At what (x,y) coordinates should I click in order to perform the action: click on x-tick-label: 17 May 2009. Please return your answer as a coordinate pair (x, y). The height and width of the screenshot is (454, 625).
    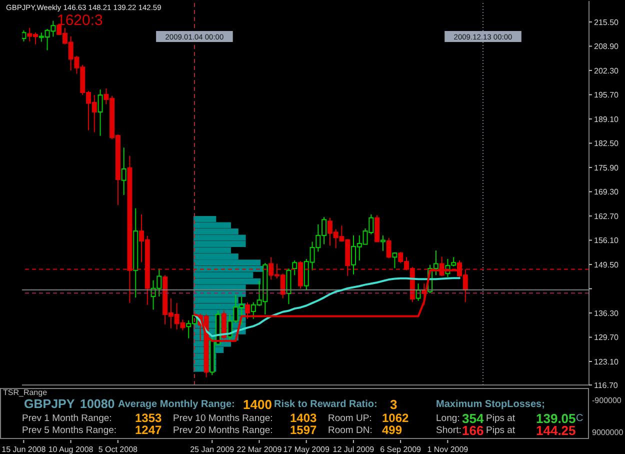
    Looking at the image, I should click on (306, 449).